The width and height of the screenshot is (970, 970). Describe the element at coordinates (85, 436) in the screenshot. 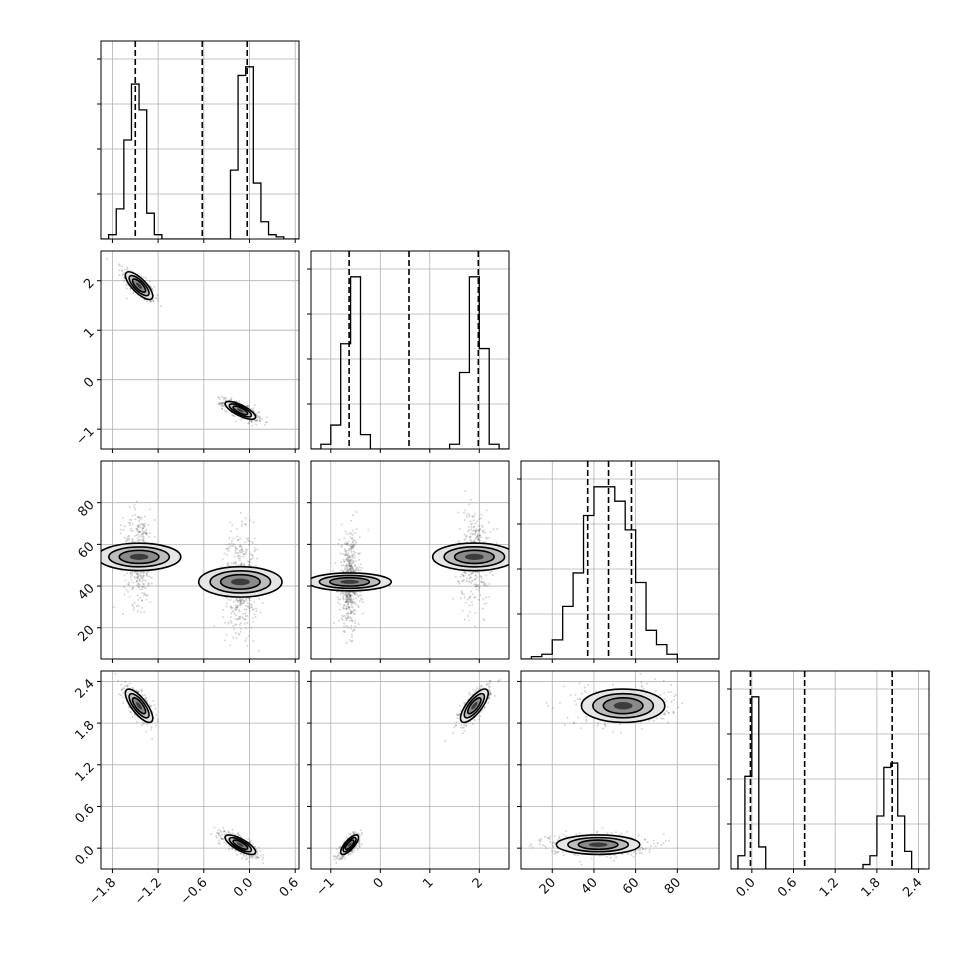

I see `y-tick-label: −1` at that location.